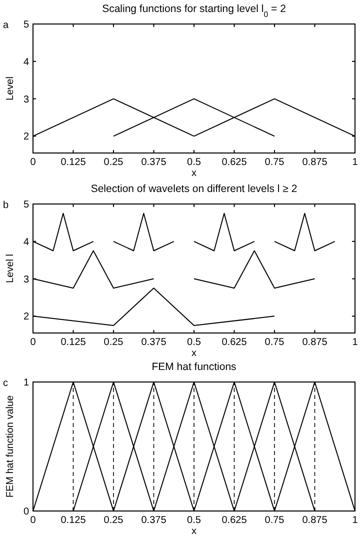 The width and height of the screenshot is (360, 537). I want to click on chart-title: Selection of wavelets on different levels l ≥ 2, so click(194, 189).